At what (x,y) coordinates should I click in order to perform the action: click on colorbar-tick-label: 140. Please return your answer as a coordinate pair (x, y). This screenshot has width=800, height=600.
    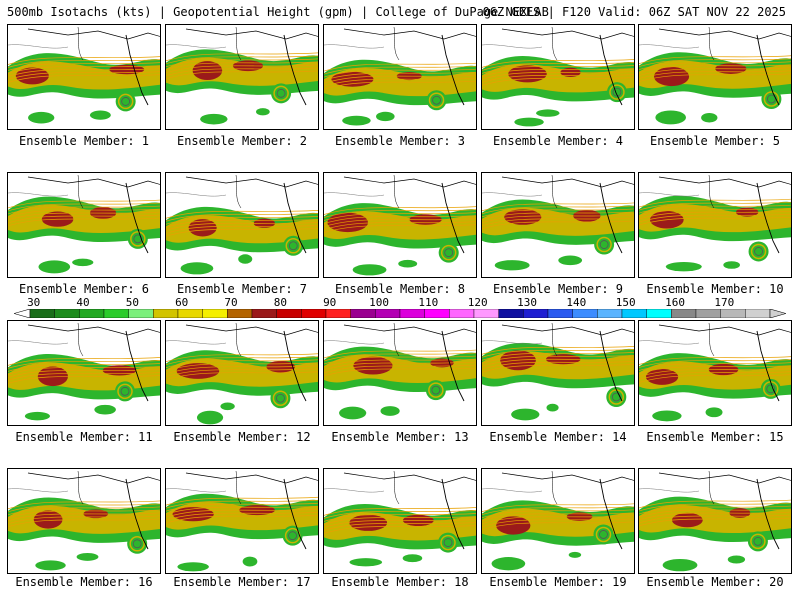
    Looking at the image, I should click on (576, 302).